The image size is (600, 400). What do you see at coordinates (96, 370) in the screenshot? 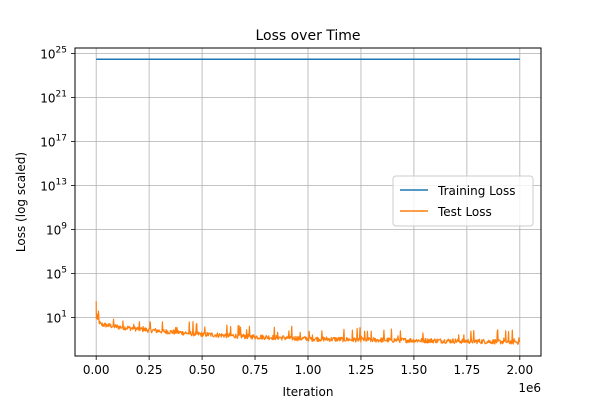
I see `x-tick-label: 0.00` at bounding box center [96, 370].